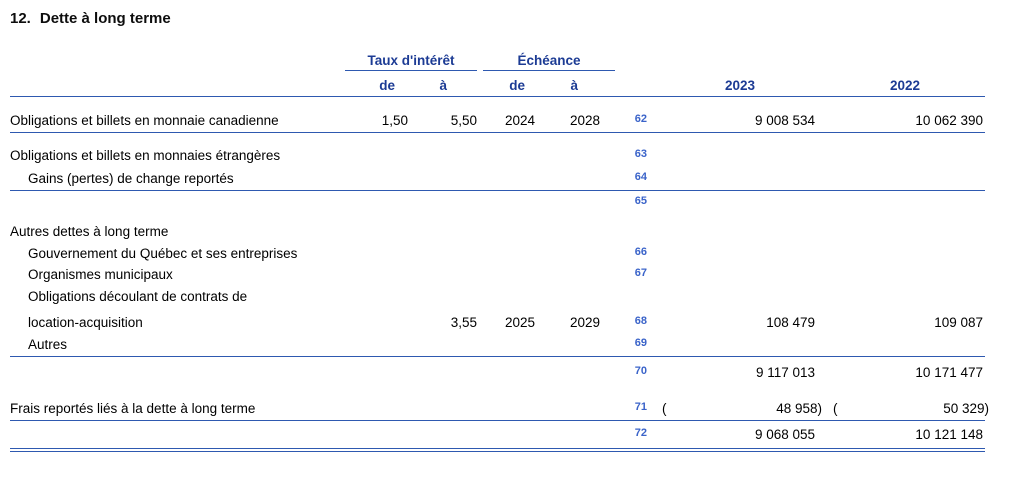 This screenshot has width=1024, height=485. Describe the element at coordinates (100, 274) in the screenshot. I see `row-67-label: Organismes municipaux` at that location.